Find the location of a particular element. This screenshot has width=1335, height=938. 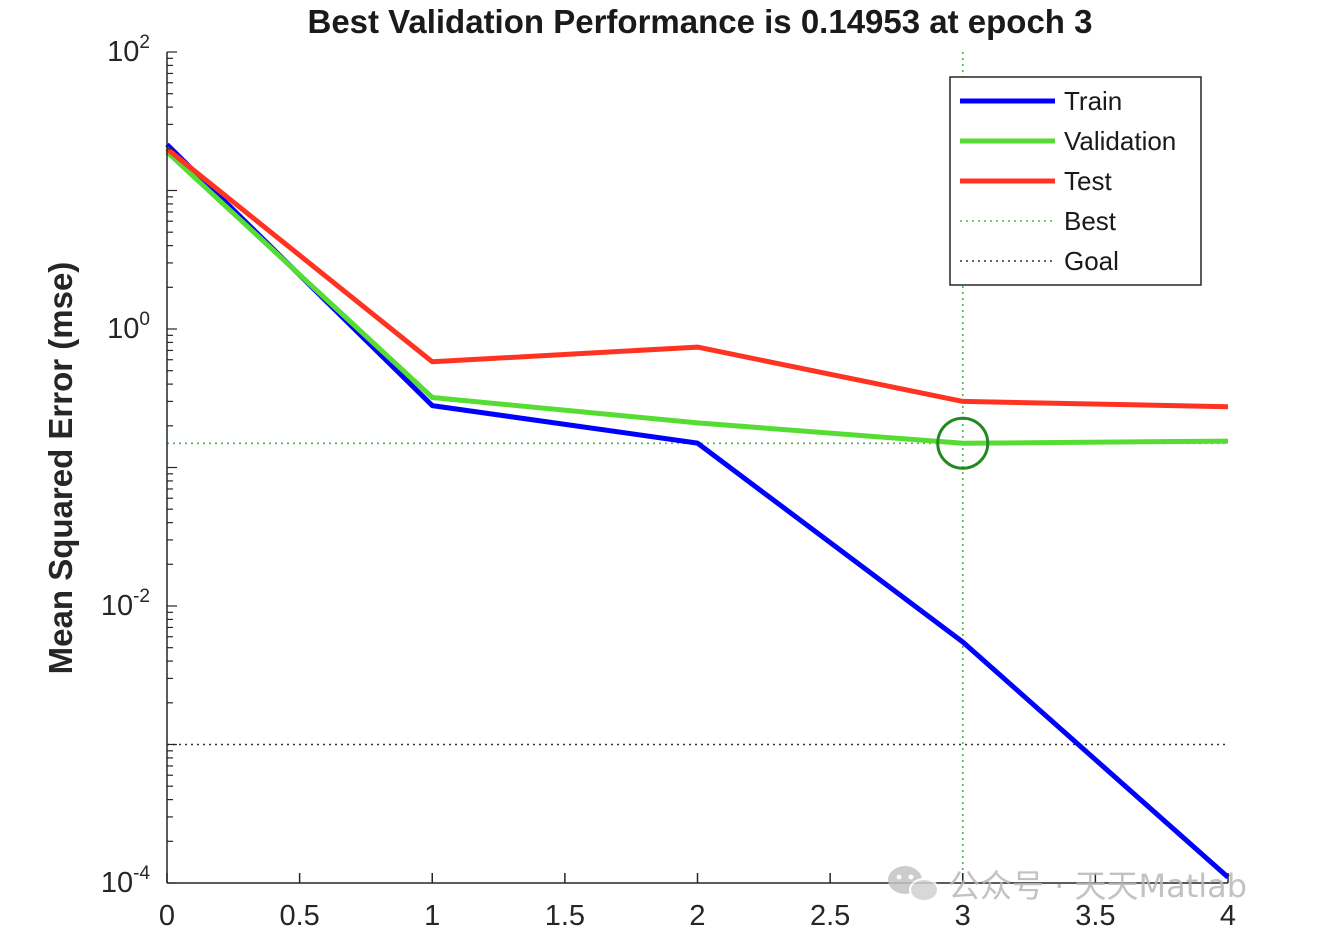

x-tick-label: 1 is located at coordinates (432, 916).